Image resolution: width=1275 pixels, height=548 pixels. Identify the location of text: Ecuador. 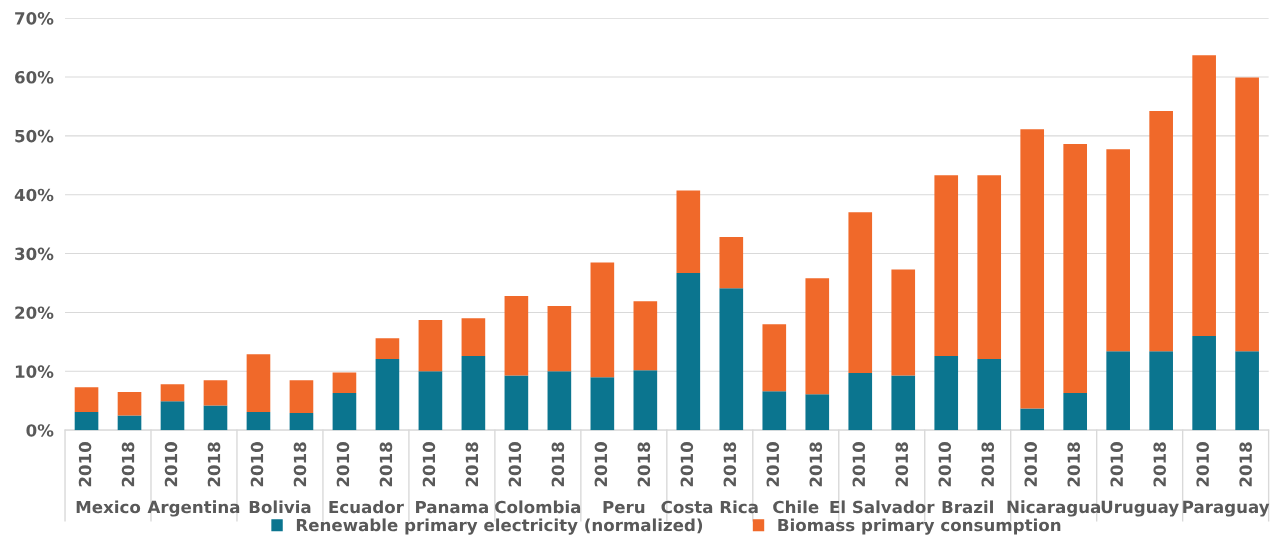
(366, 507).